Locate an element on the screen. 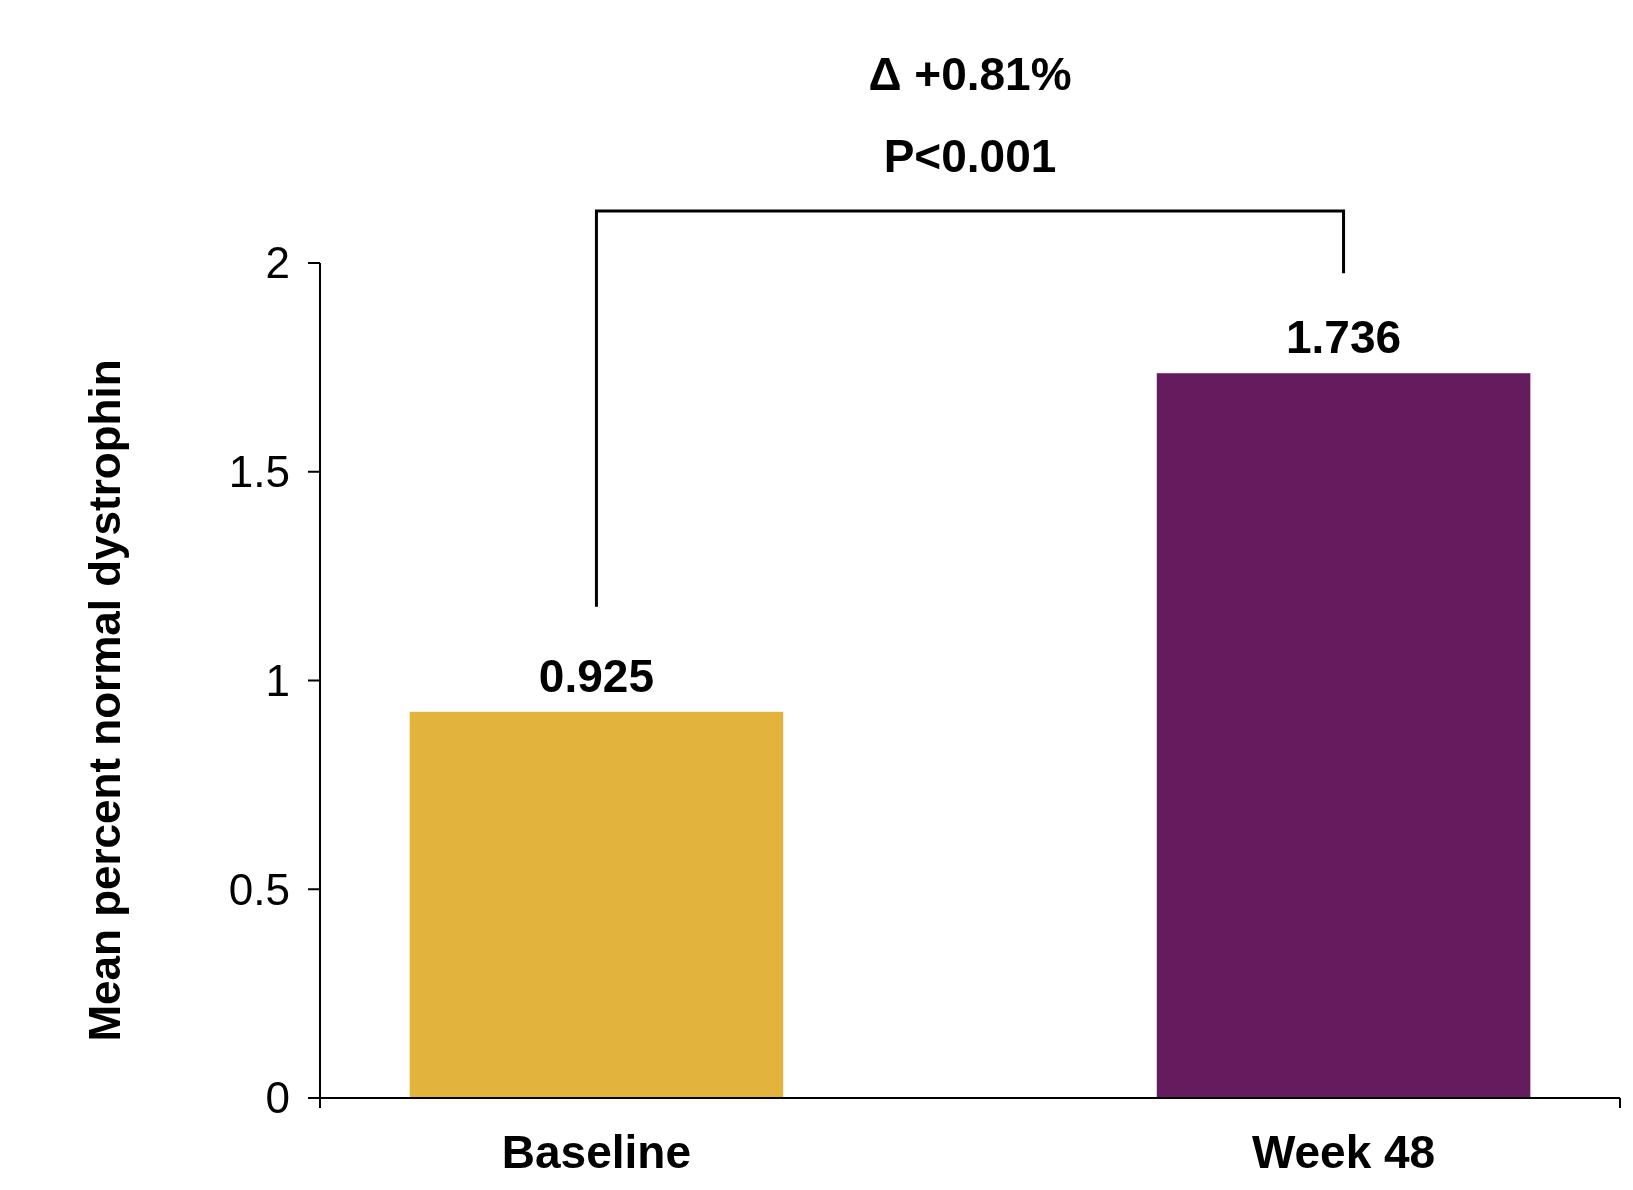 This screenshot has height=1190, width=1633. y-tick-label: 1 is located at coordinates (277, 680).